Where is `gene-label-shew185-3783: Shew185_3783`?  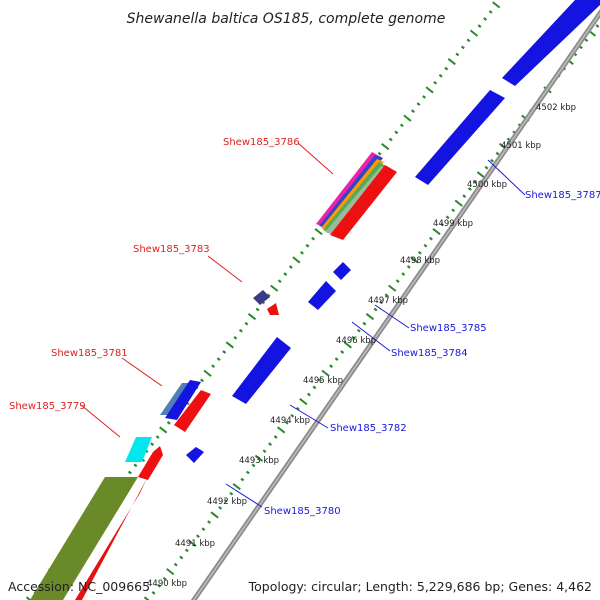
gene-label-shew185-3783: Shew185_3783 is located at coordinates (171, 249).